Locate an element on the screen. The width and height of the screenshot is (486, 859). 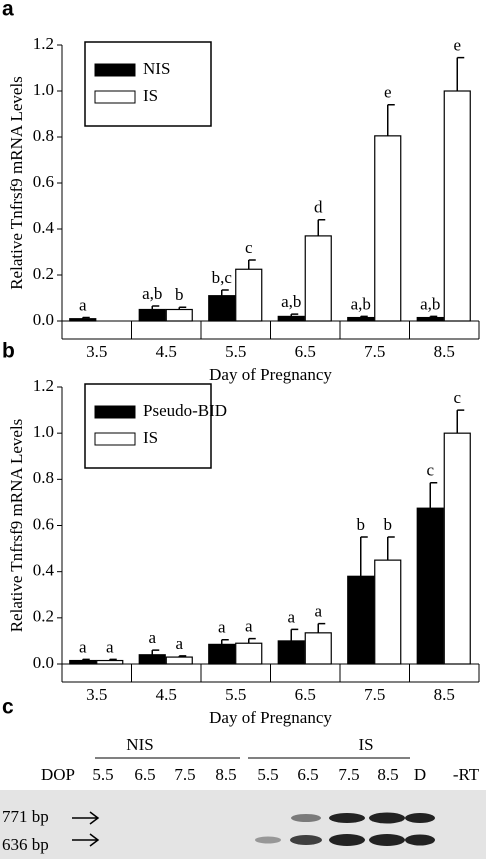
gel-bands is located at coordinates (345, 829).